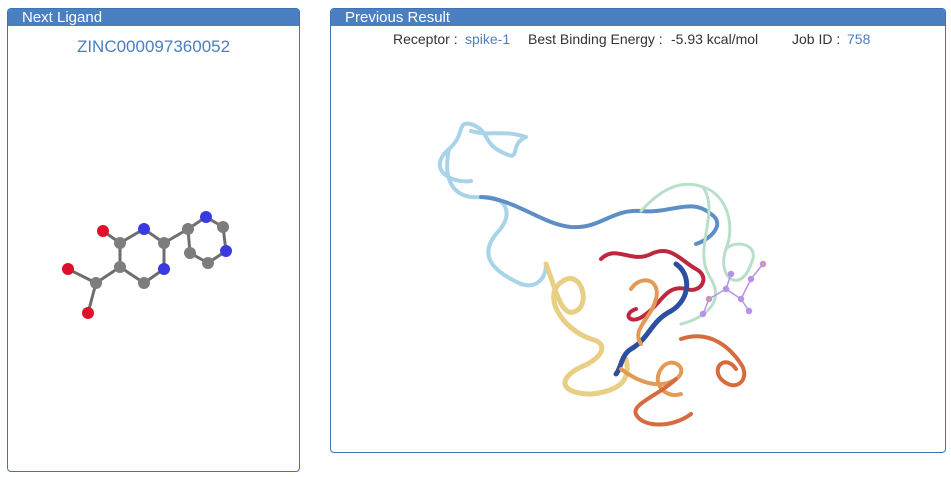 This screenshot has height=489, width=951. I want to click on previous-result-header: Previous Result, so click(638, 17).